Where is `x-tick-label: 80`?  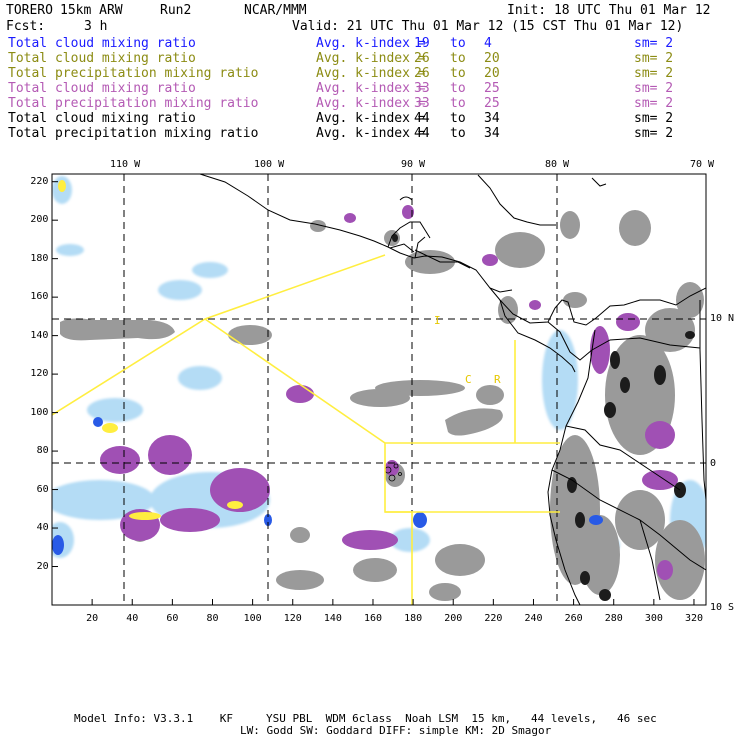
x-tick-label: 80 is located at coordinates (212, 618).